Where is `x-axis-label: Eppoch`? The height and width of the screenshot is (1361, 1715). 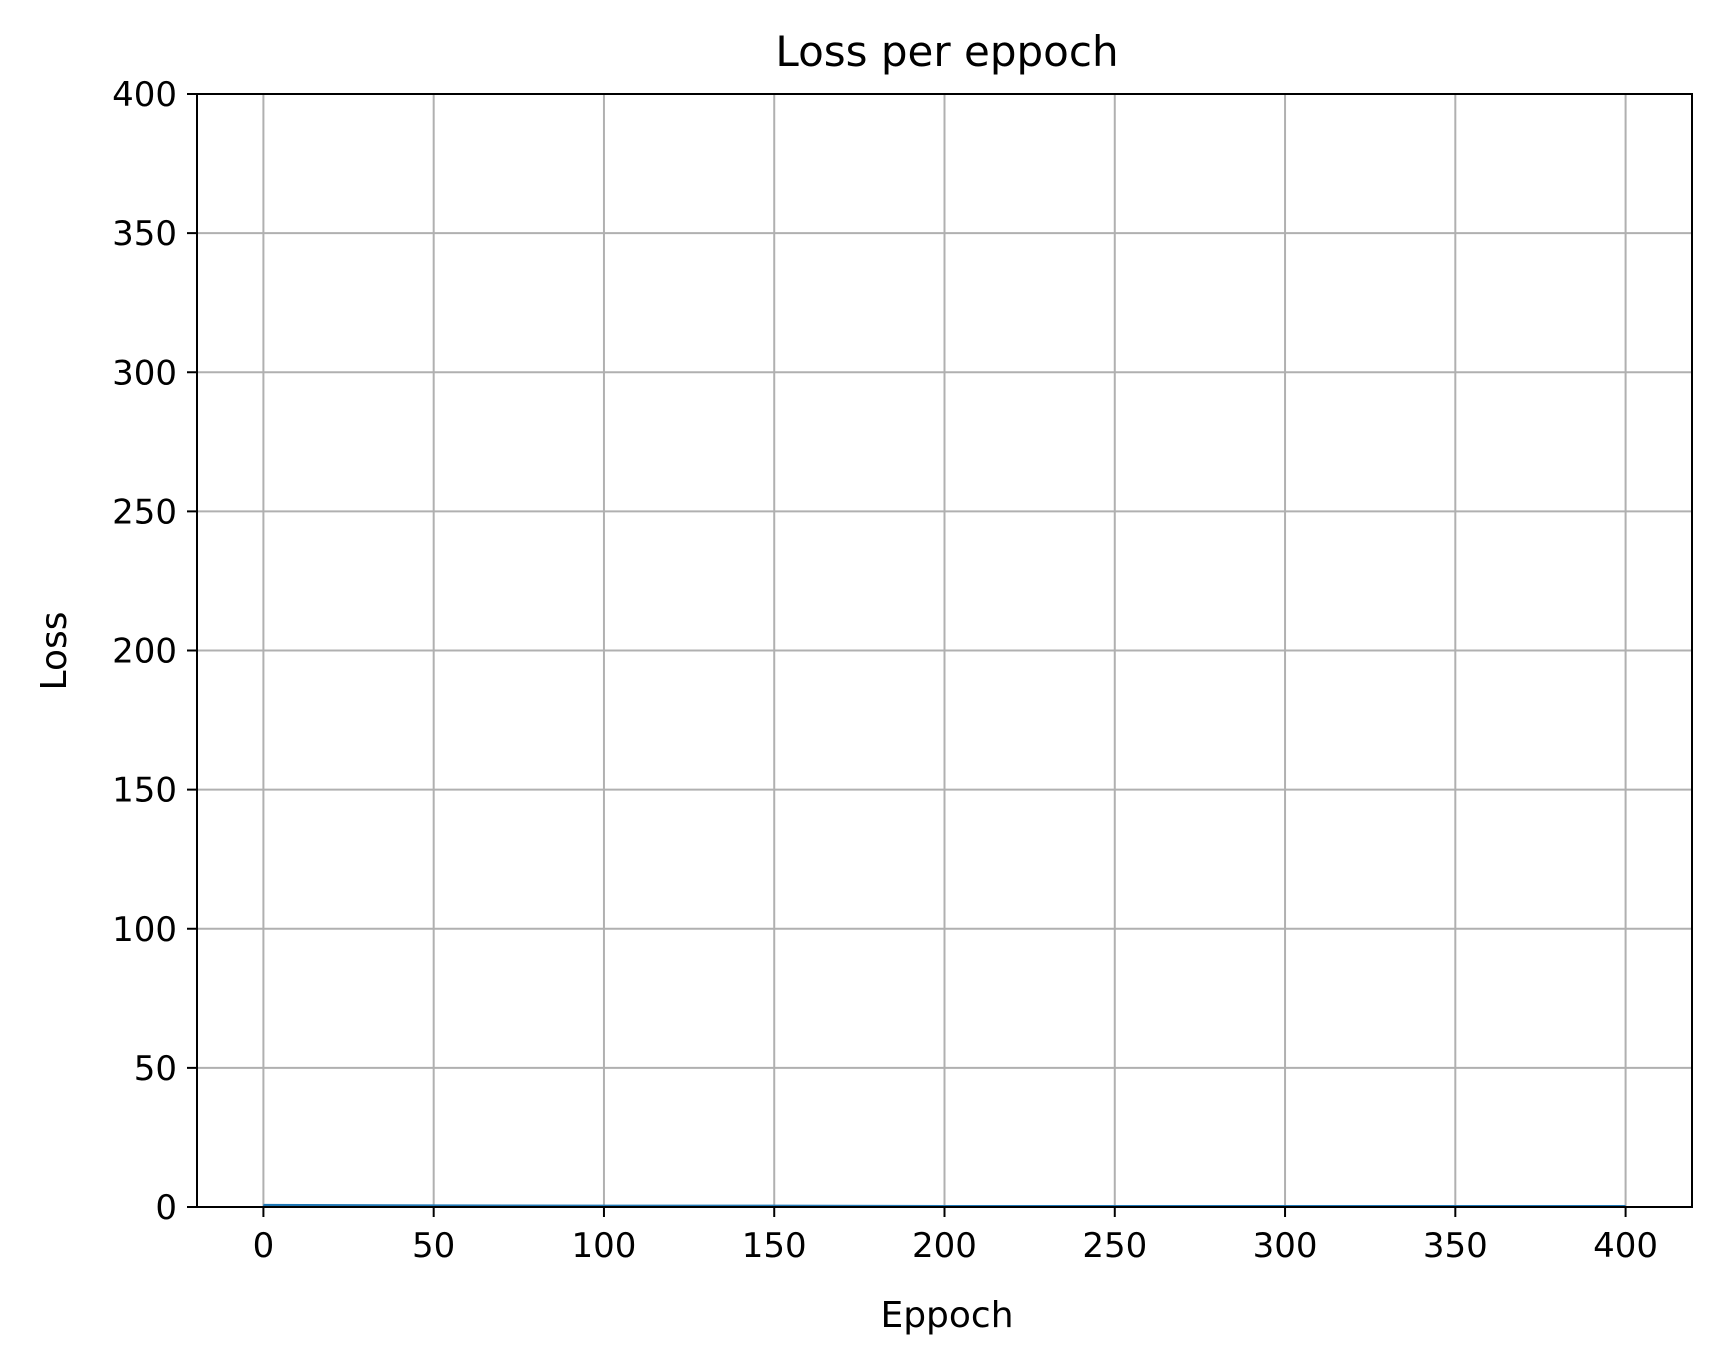
x-axis-label: Eppoch is located at coordinates (946, 1315).